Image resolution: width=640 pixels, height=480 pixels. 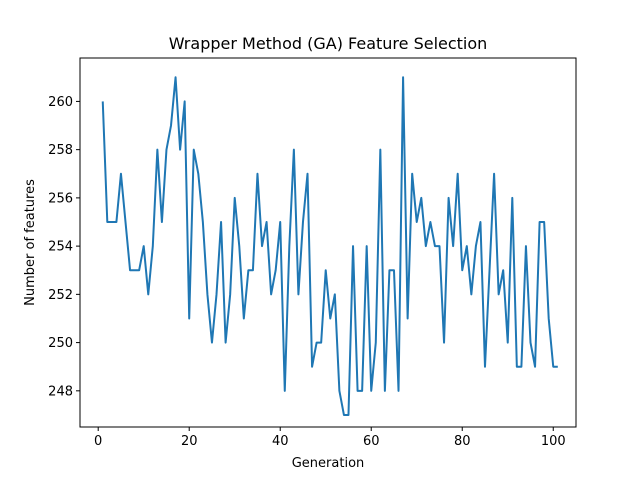 What do you see at coordinates (462, 441) in the screenshot?
I see `x-tick-label: 80` at bounding box center [462, 441].